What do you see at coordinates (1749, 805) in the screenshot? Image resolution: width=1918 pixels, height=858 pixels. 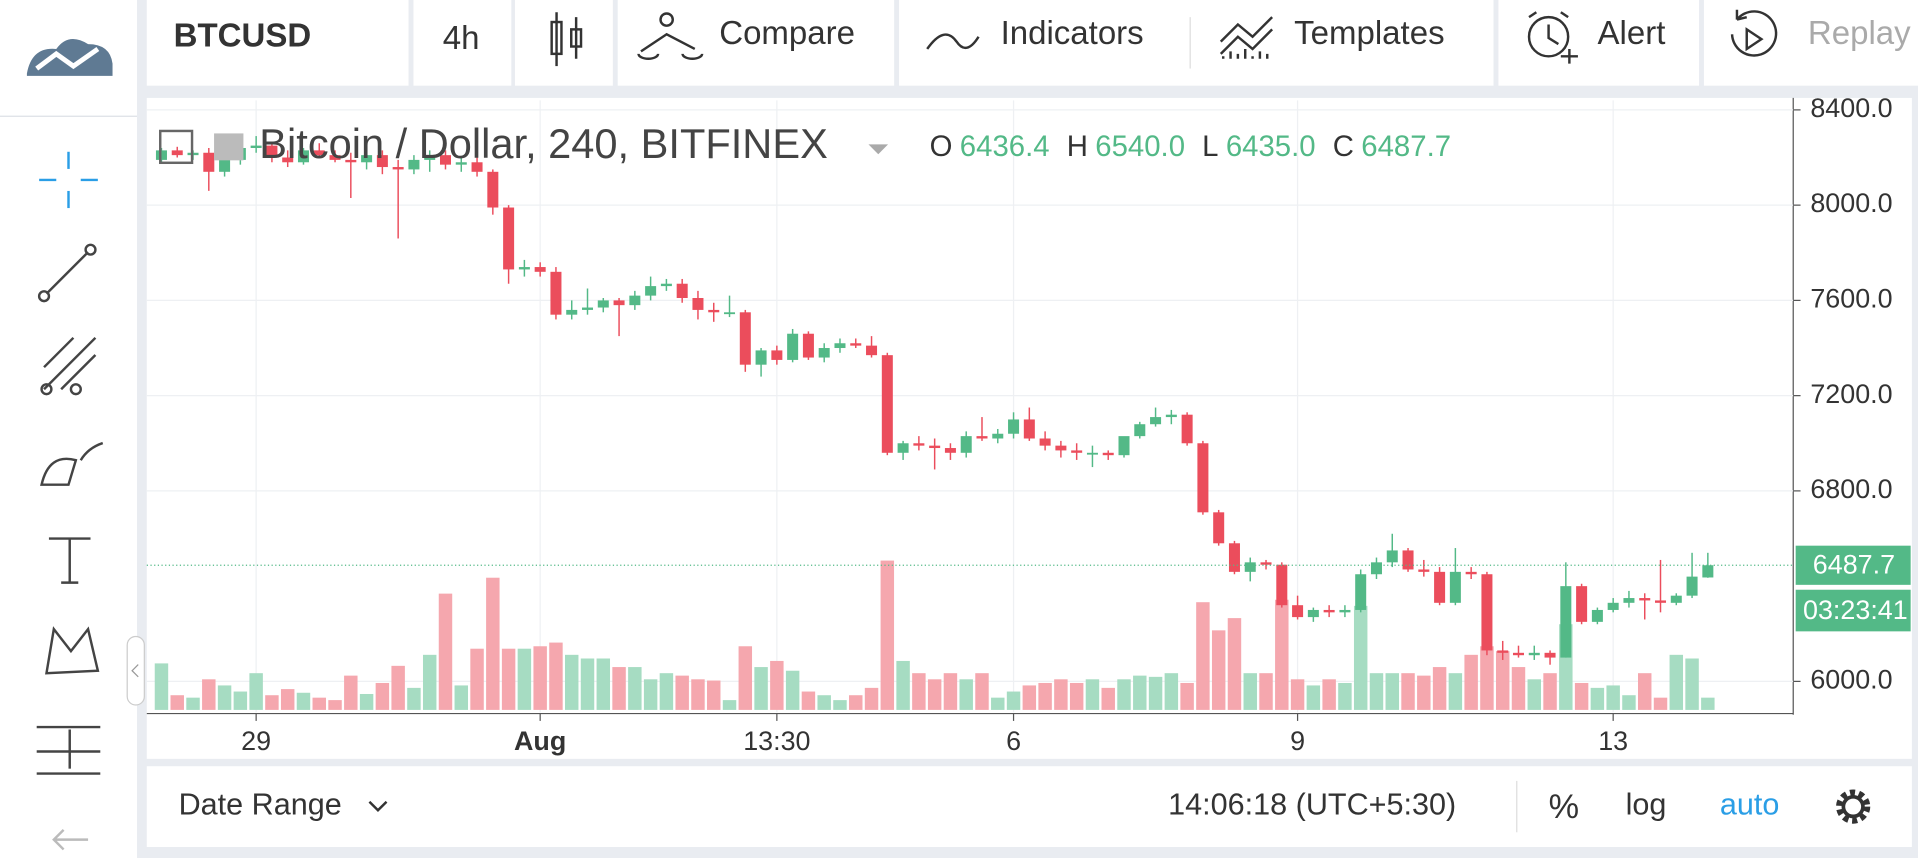 I see `auto-button: auto` at bounding box center [1749, 805].